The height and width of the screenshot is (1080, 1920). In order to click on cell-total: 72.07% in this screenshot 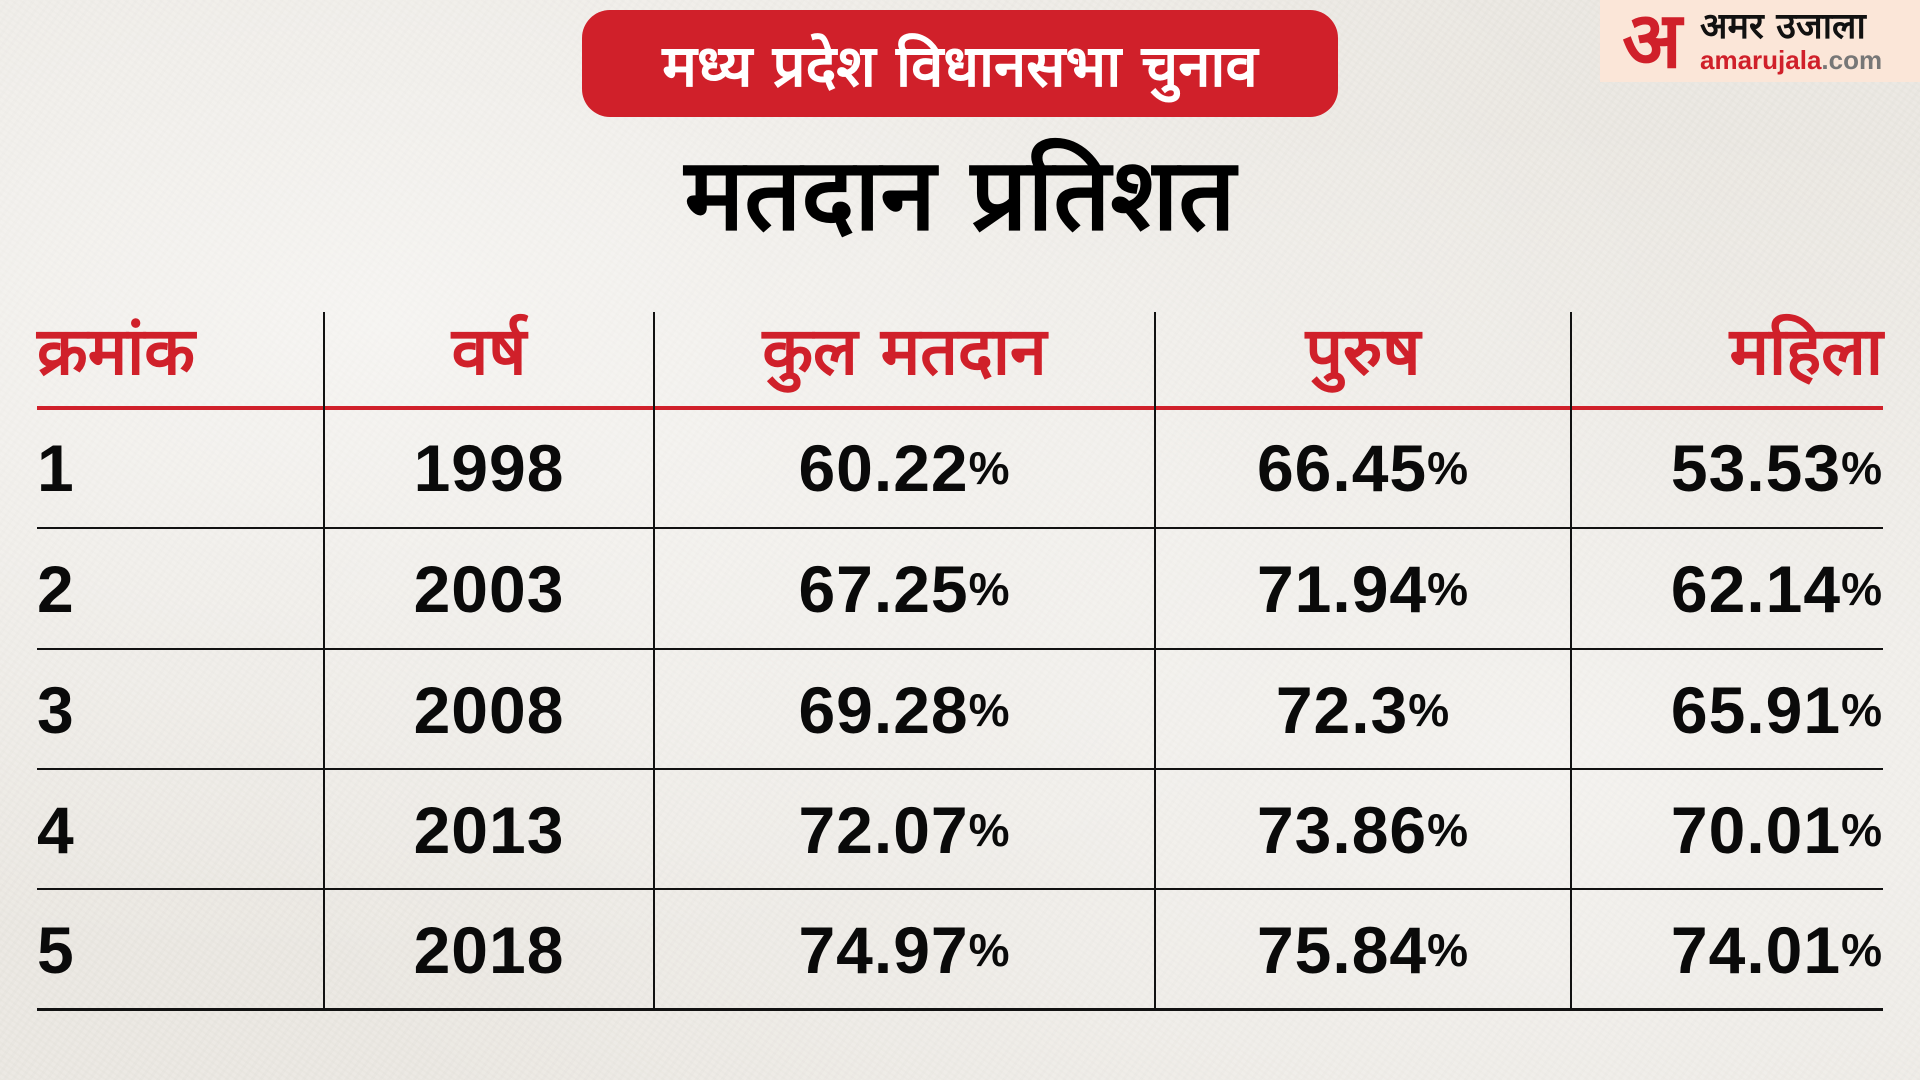, I will do `click(904, 830)`.